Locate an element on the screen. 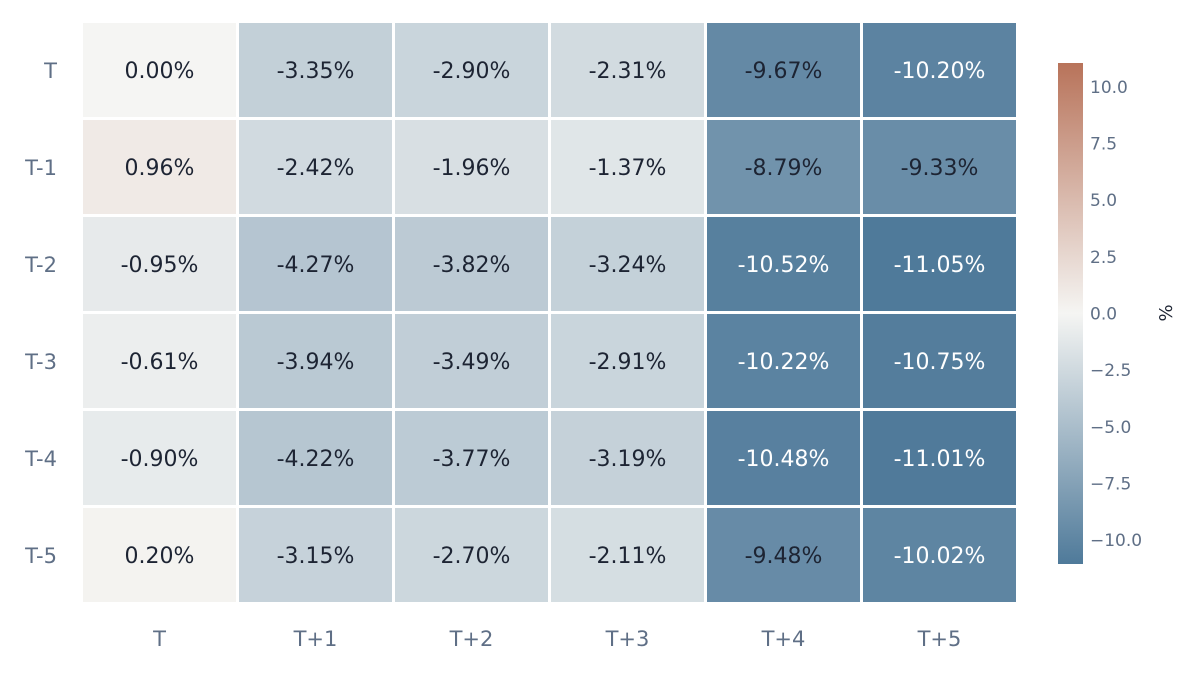 The height and width of the screenshot is (675, 1200). heatmap-cell-label: -3.15% is located at coordinates (316, 556).